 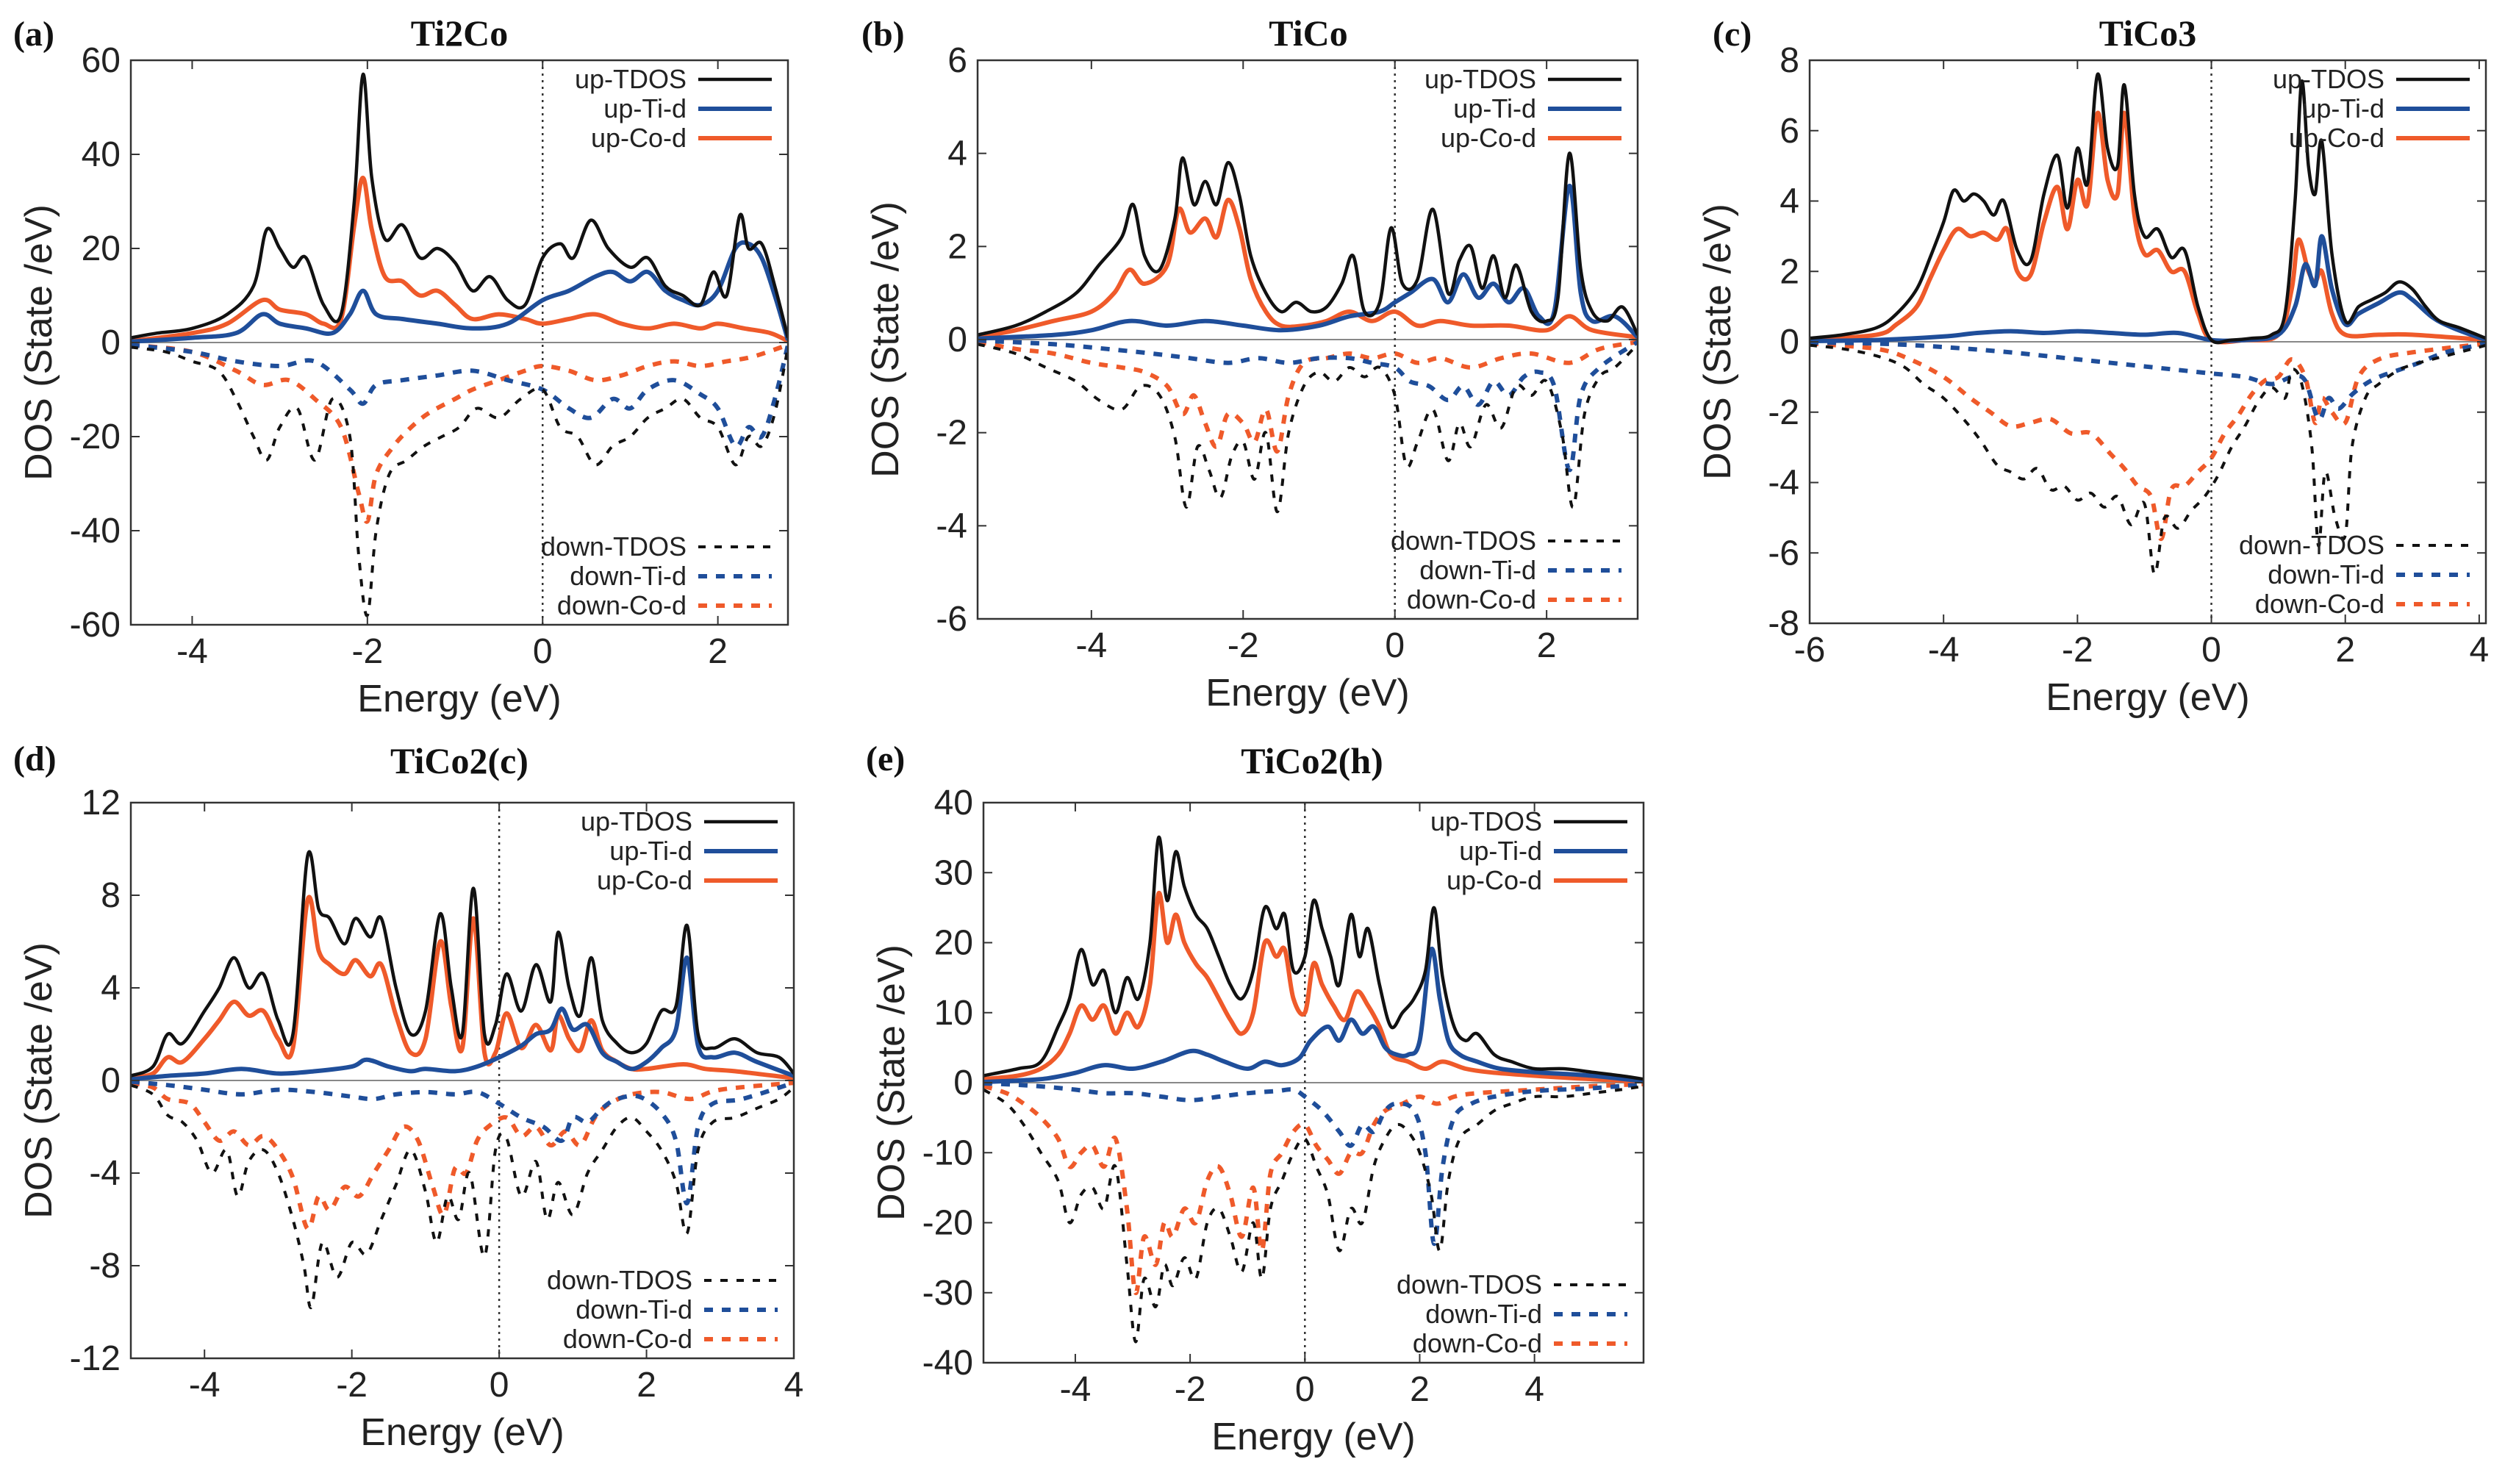 I want to click on y-tick-label: -12, so click(x=95, y=1358).